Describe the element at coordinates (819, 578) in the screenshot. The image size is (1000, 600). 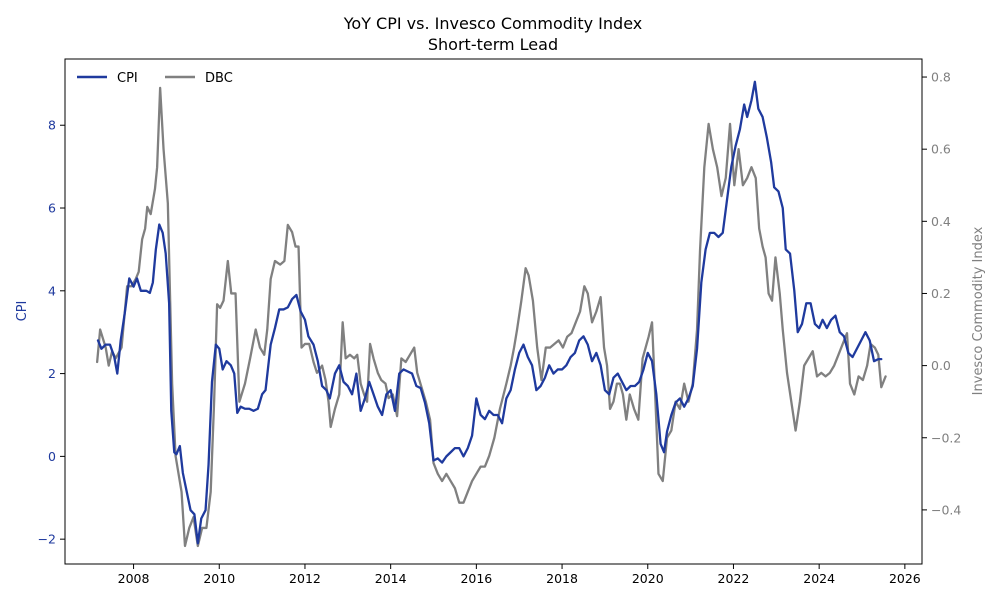
I see `x-tick-label: 2024` at that location.